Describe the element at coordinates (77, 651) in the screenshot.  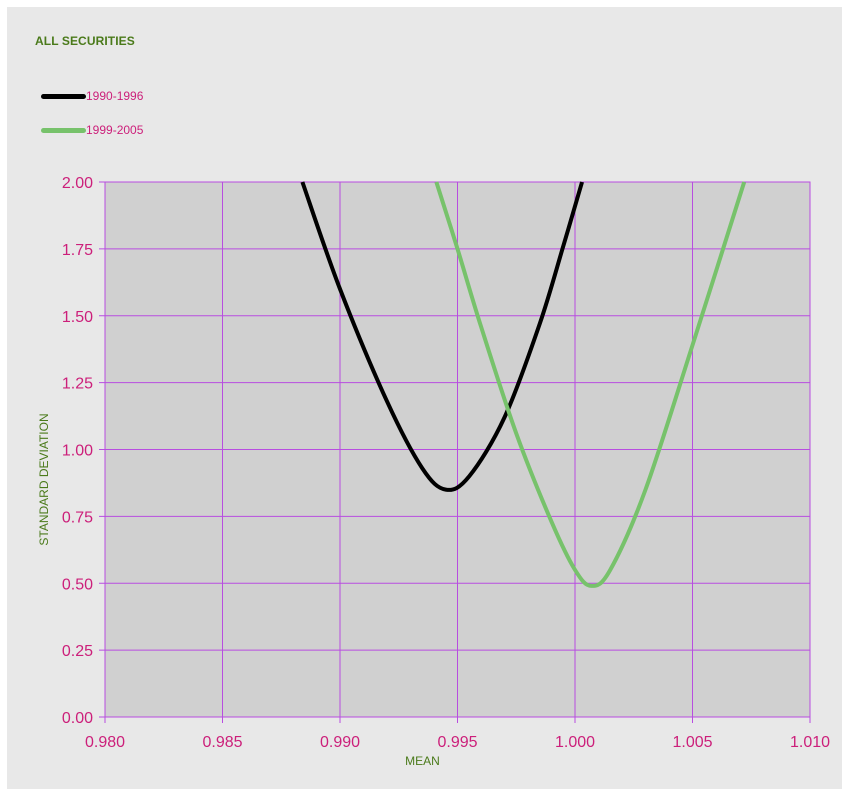
I see `y-tick-label: 0.25` at that location.